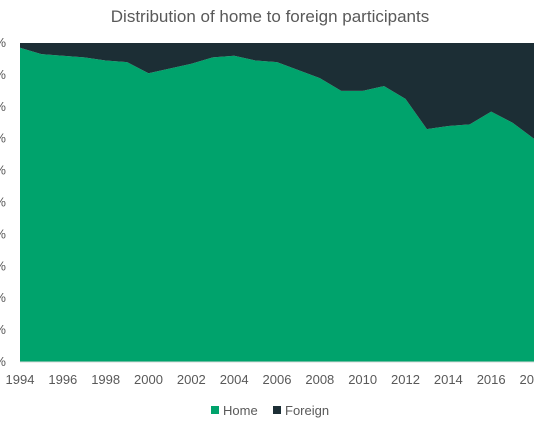 Image resolution: width=534 pixels, height=426 pixels. I want to click on legend-label-home: Home, so click(240, 410).